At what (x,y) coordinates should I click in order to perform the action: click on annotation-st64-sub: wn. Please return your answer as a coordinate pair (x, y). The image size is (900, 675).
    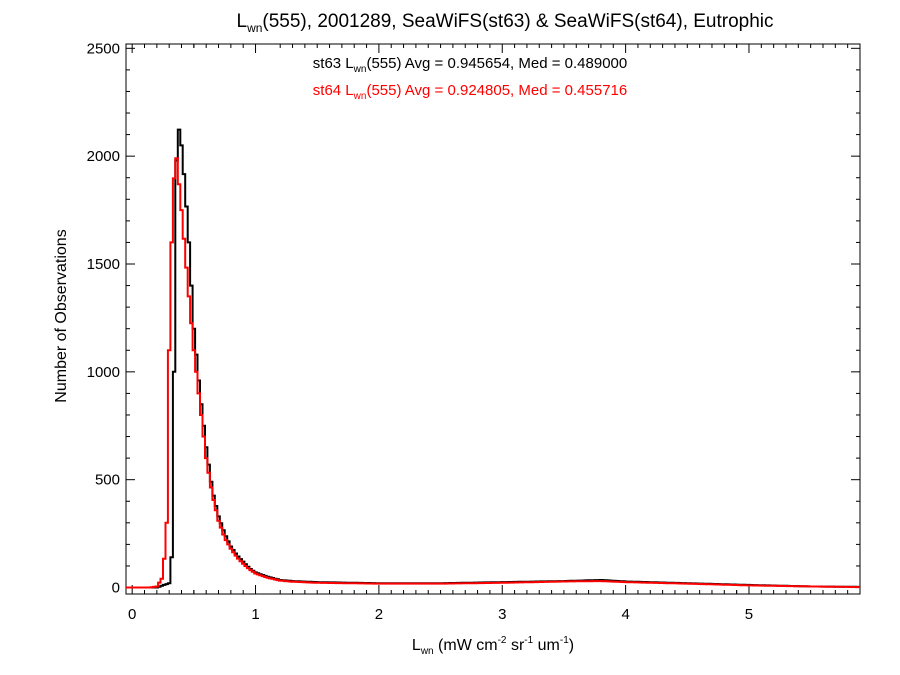
    Looking at the image, I should click on (360, 96).